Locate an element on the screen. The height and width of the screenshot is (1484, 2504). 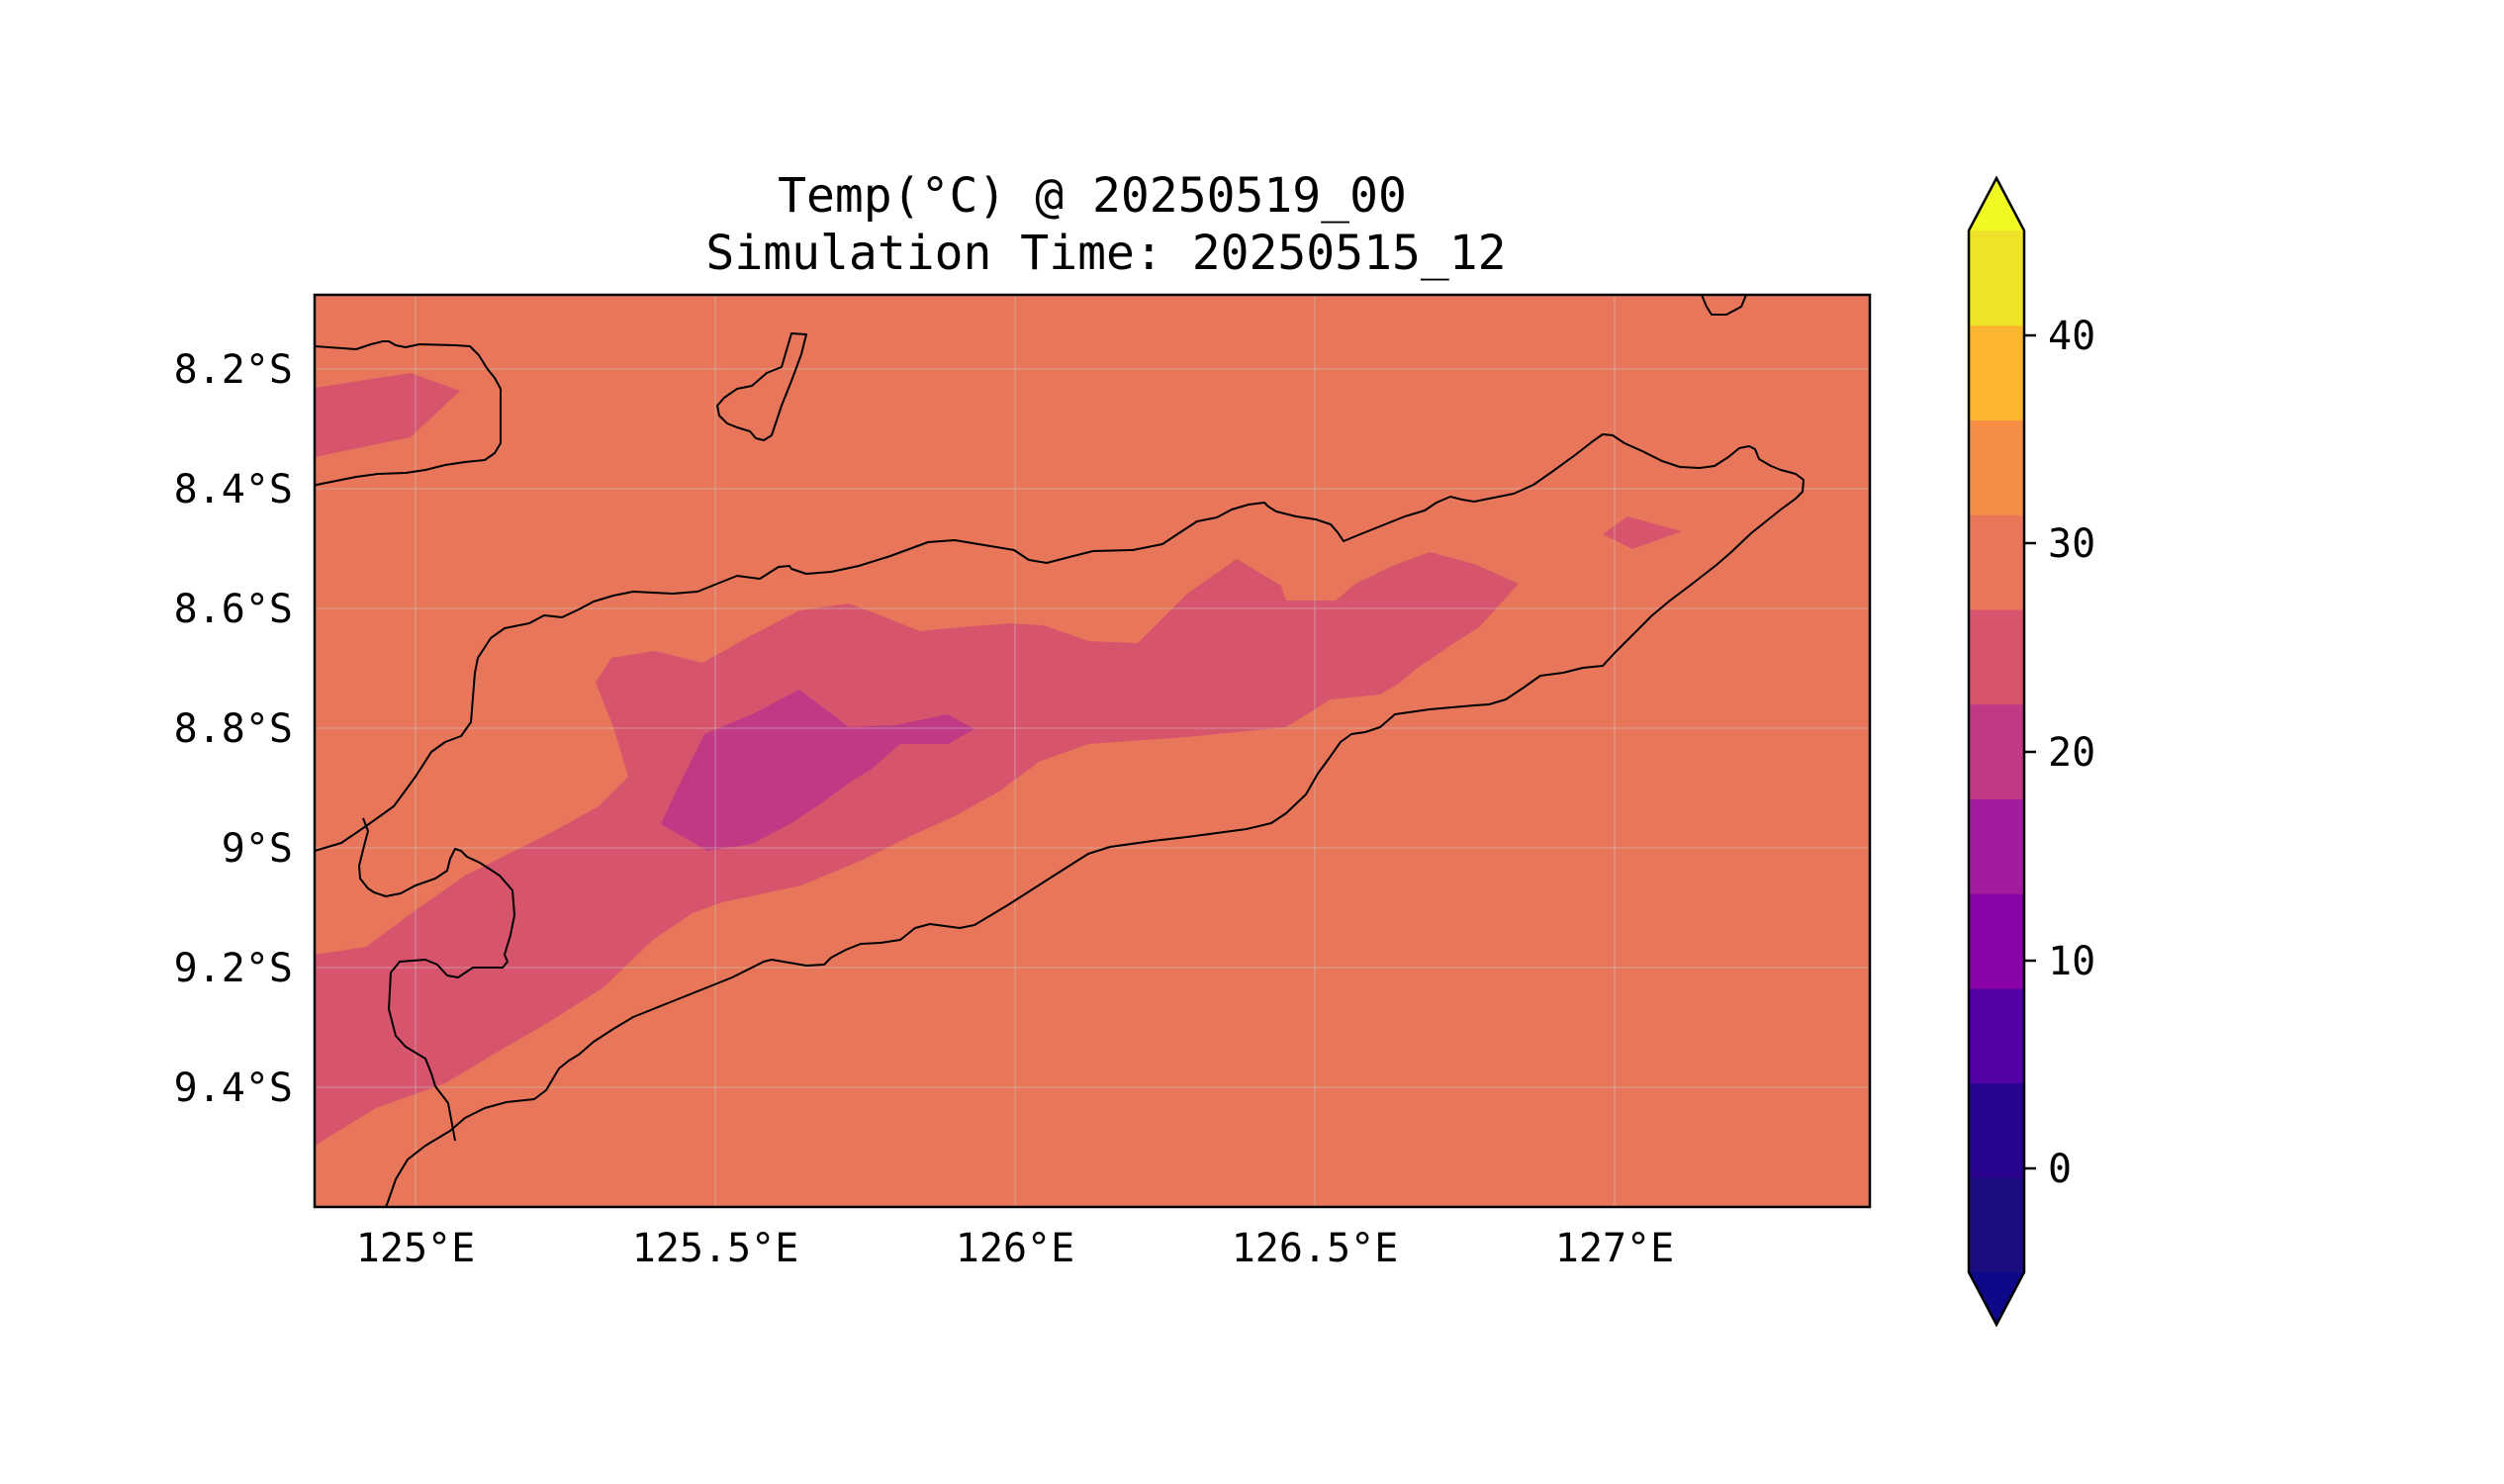
lat-tick-label: 9.2°S is located at coordinates (233, 968).